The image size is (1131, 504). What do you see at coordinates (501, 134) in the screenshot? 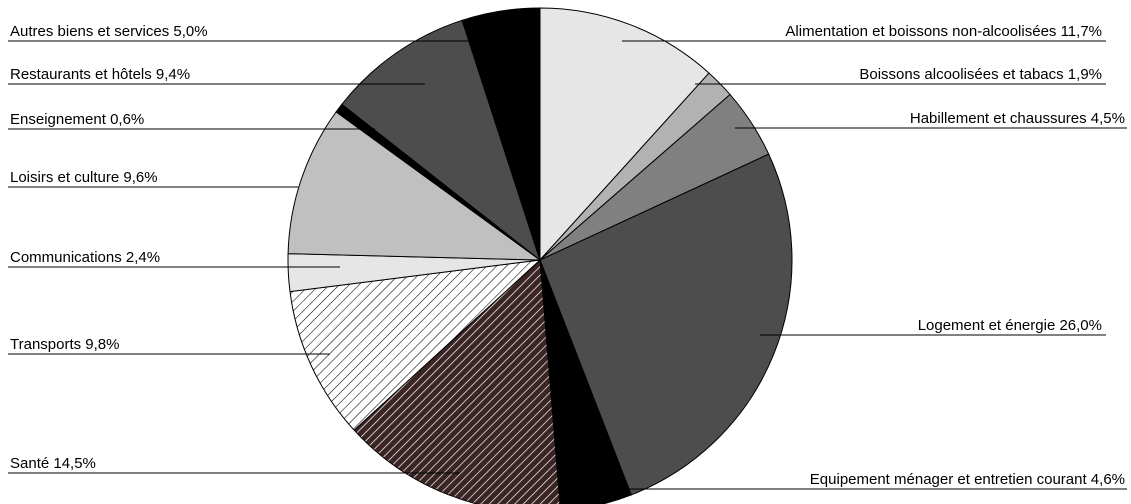
I see `pie-slice-autres-biens-et-services` at bounding box center [501, 134].